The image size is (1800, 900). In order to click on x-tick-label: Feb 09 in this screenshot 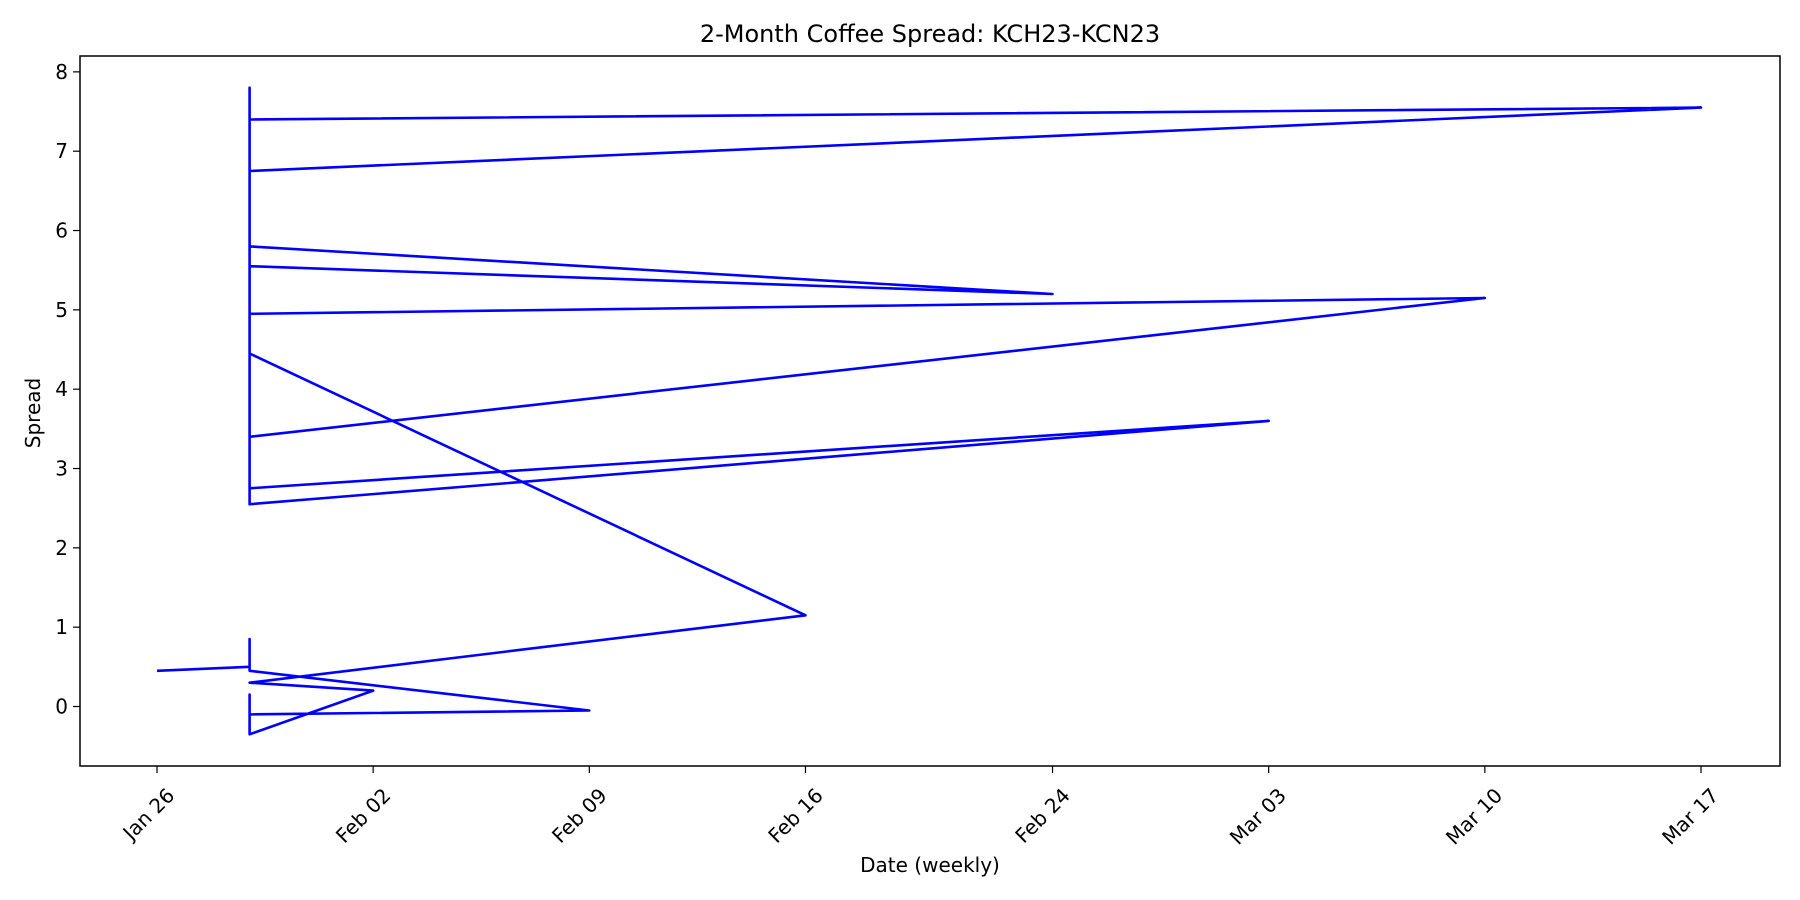, I will do `click(579, 815)`.